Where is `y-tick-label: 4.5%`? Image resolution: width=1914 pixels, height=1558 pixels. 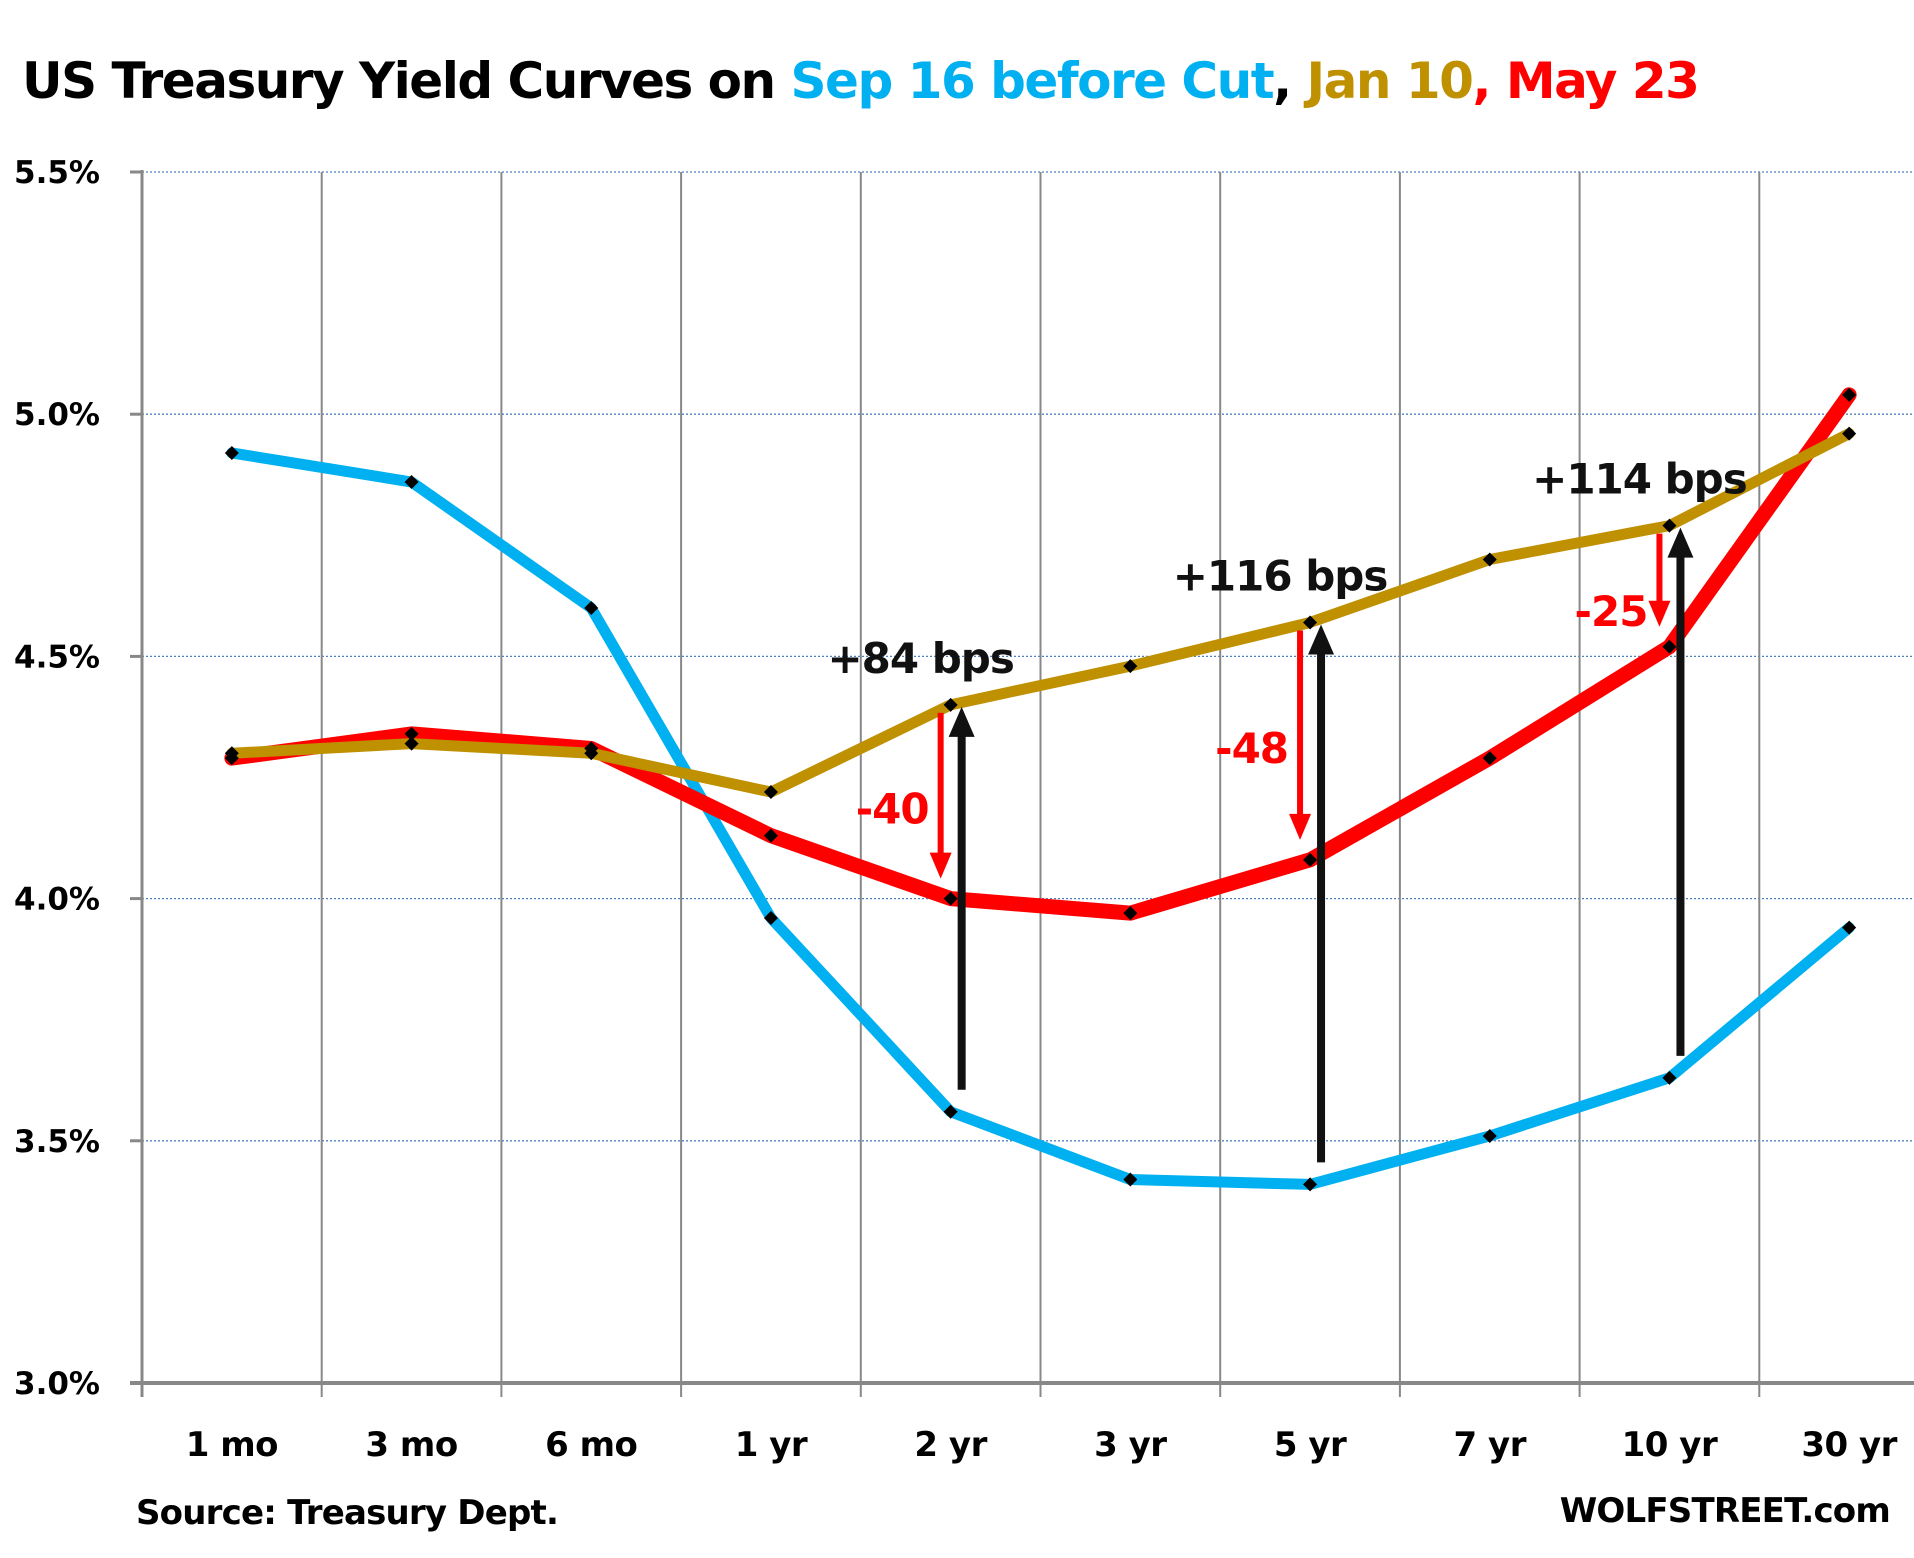
y-tick-label: 4.5% is located at coordinates (57, 657).